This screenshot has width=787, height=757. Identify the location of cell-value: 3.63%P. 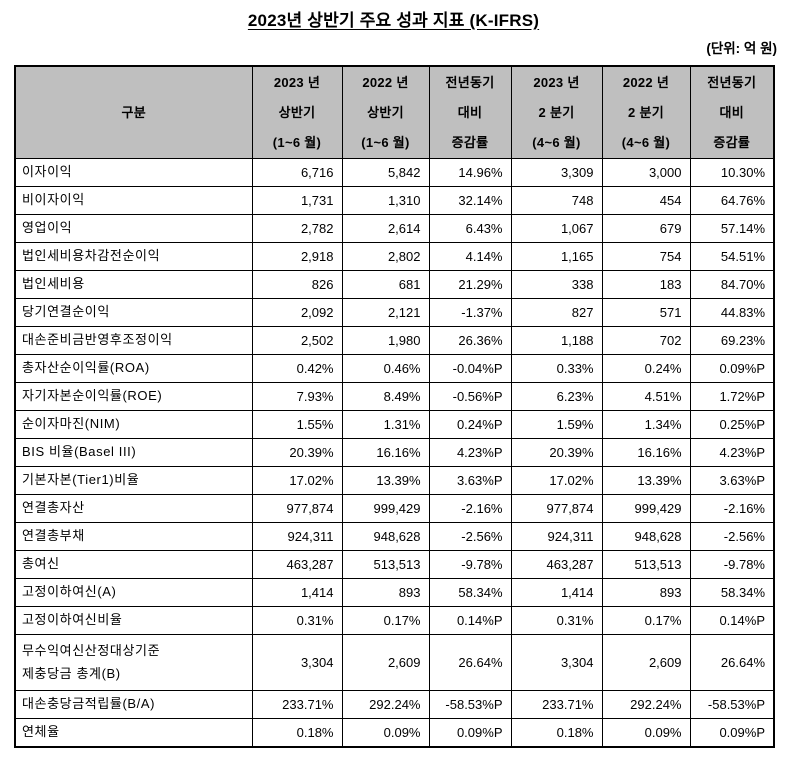
(732, 480).